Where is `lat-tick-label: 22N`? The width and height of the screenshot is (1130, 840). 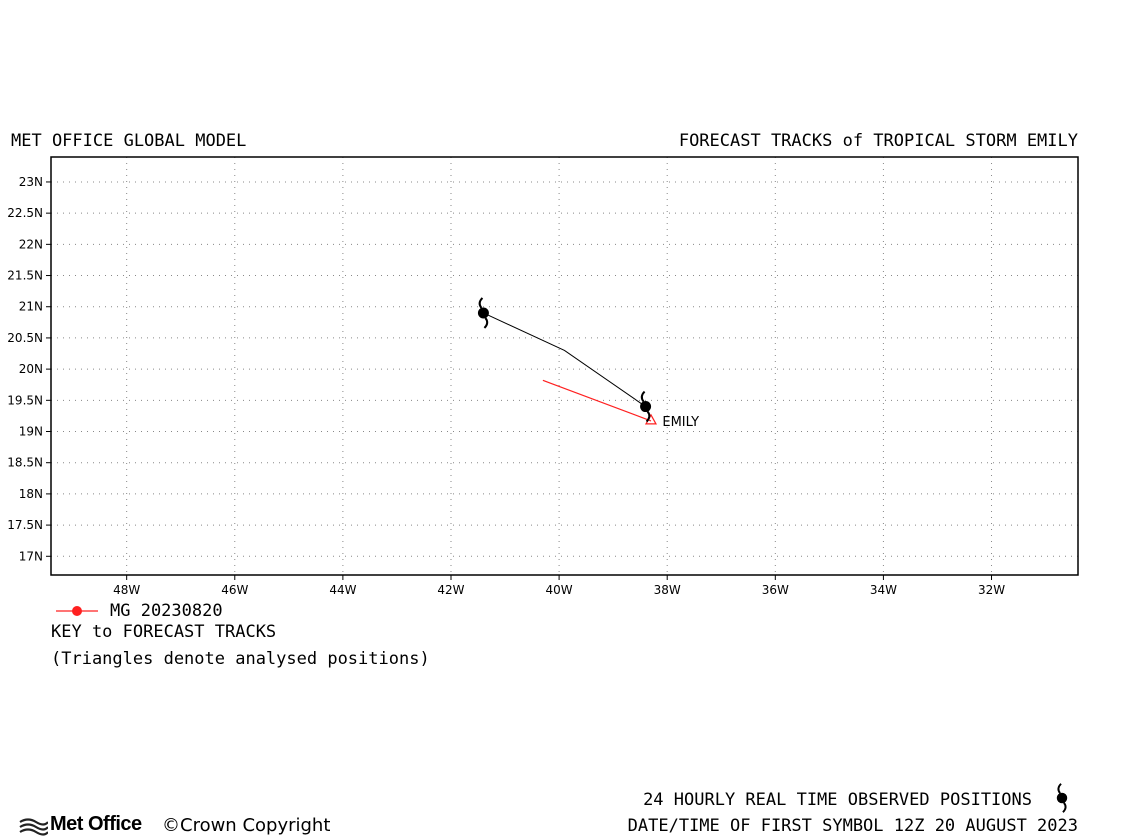
lat-tick-label: 22N is located at coordinates (31, 244).